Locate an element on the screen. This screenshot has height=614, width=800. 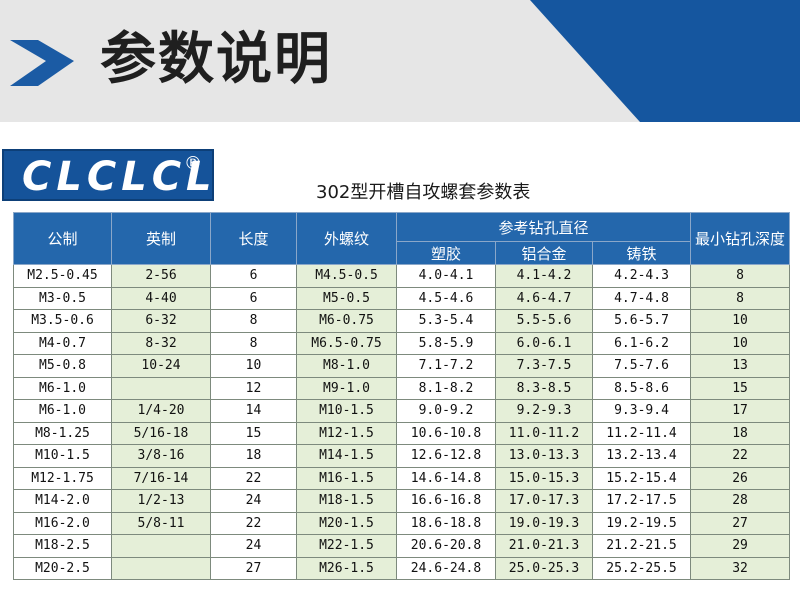
cell-imperial: 5/16-18 is located at coordinates (161, 433).